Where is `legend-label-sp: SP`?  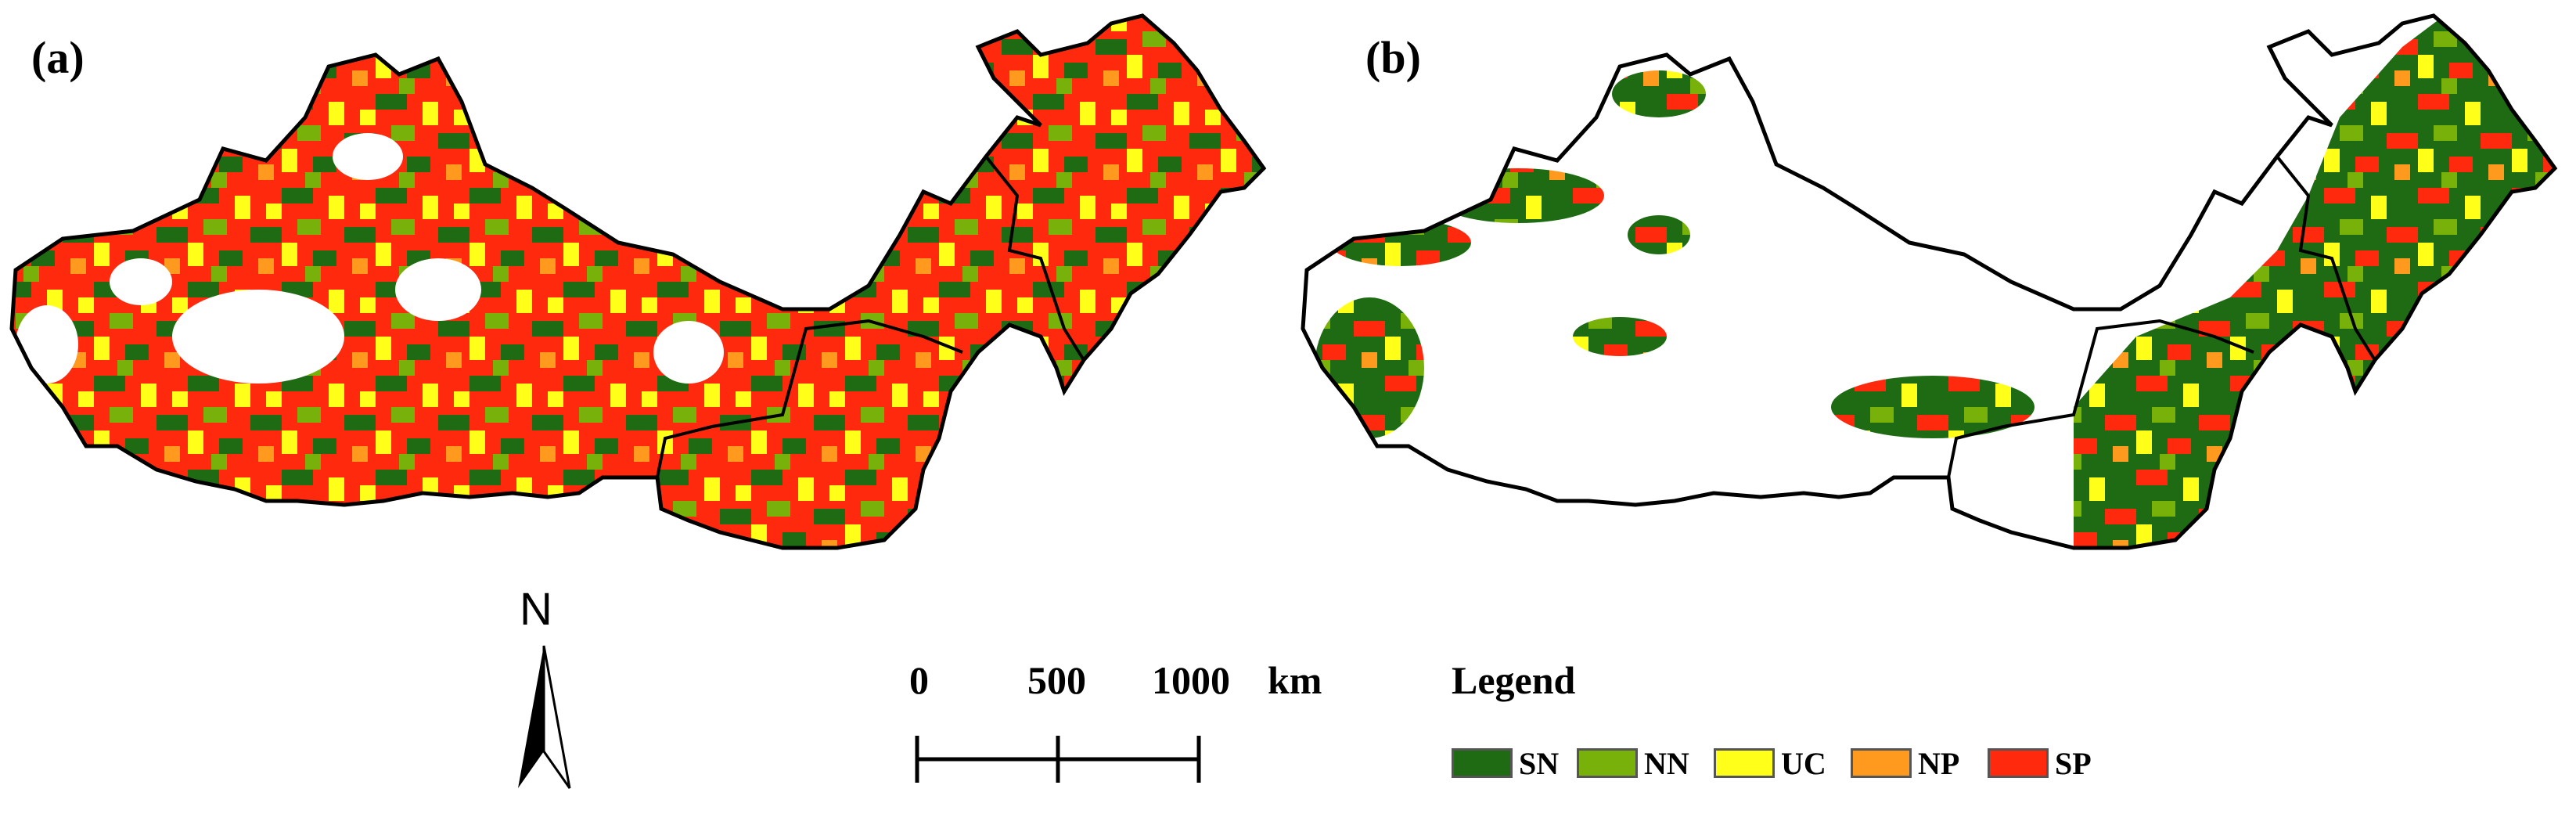
legend-label-sp: SP is located at coordinates (2073, 763).